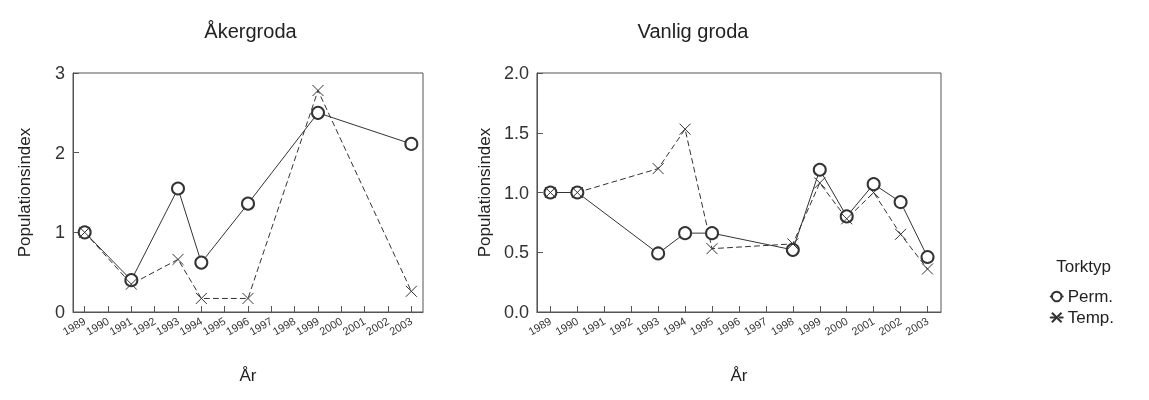  Describe the element at coordinates (621, 326) in the screenshot. I see `x-tick-label: 1992` at that location.